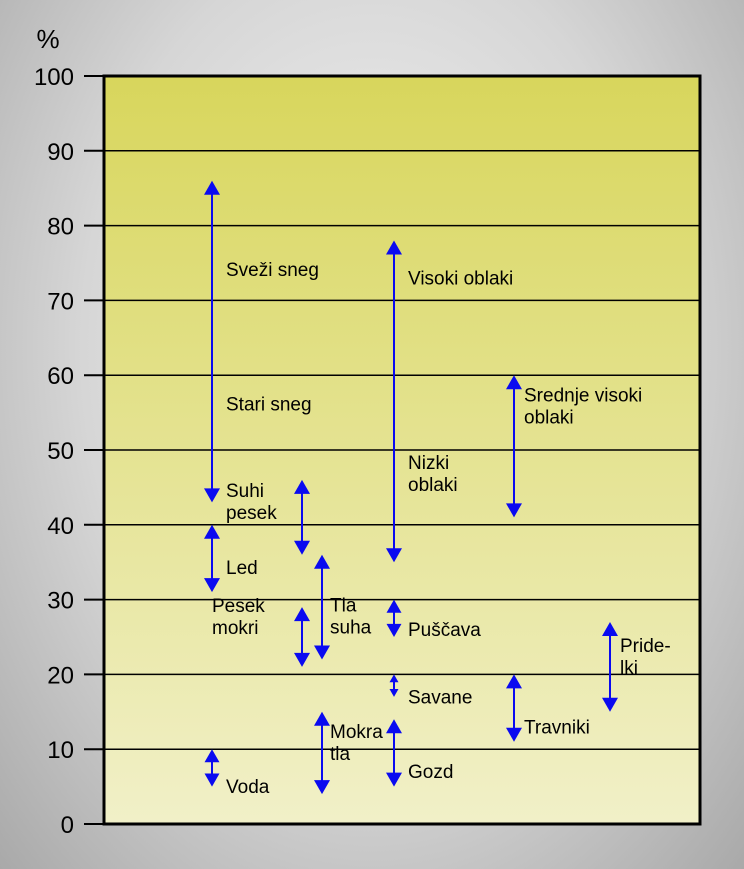  I want to click on range-label: Gozd, so click(430, 772).